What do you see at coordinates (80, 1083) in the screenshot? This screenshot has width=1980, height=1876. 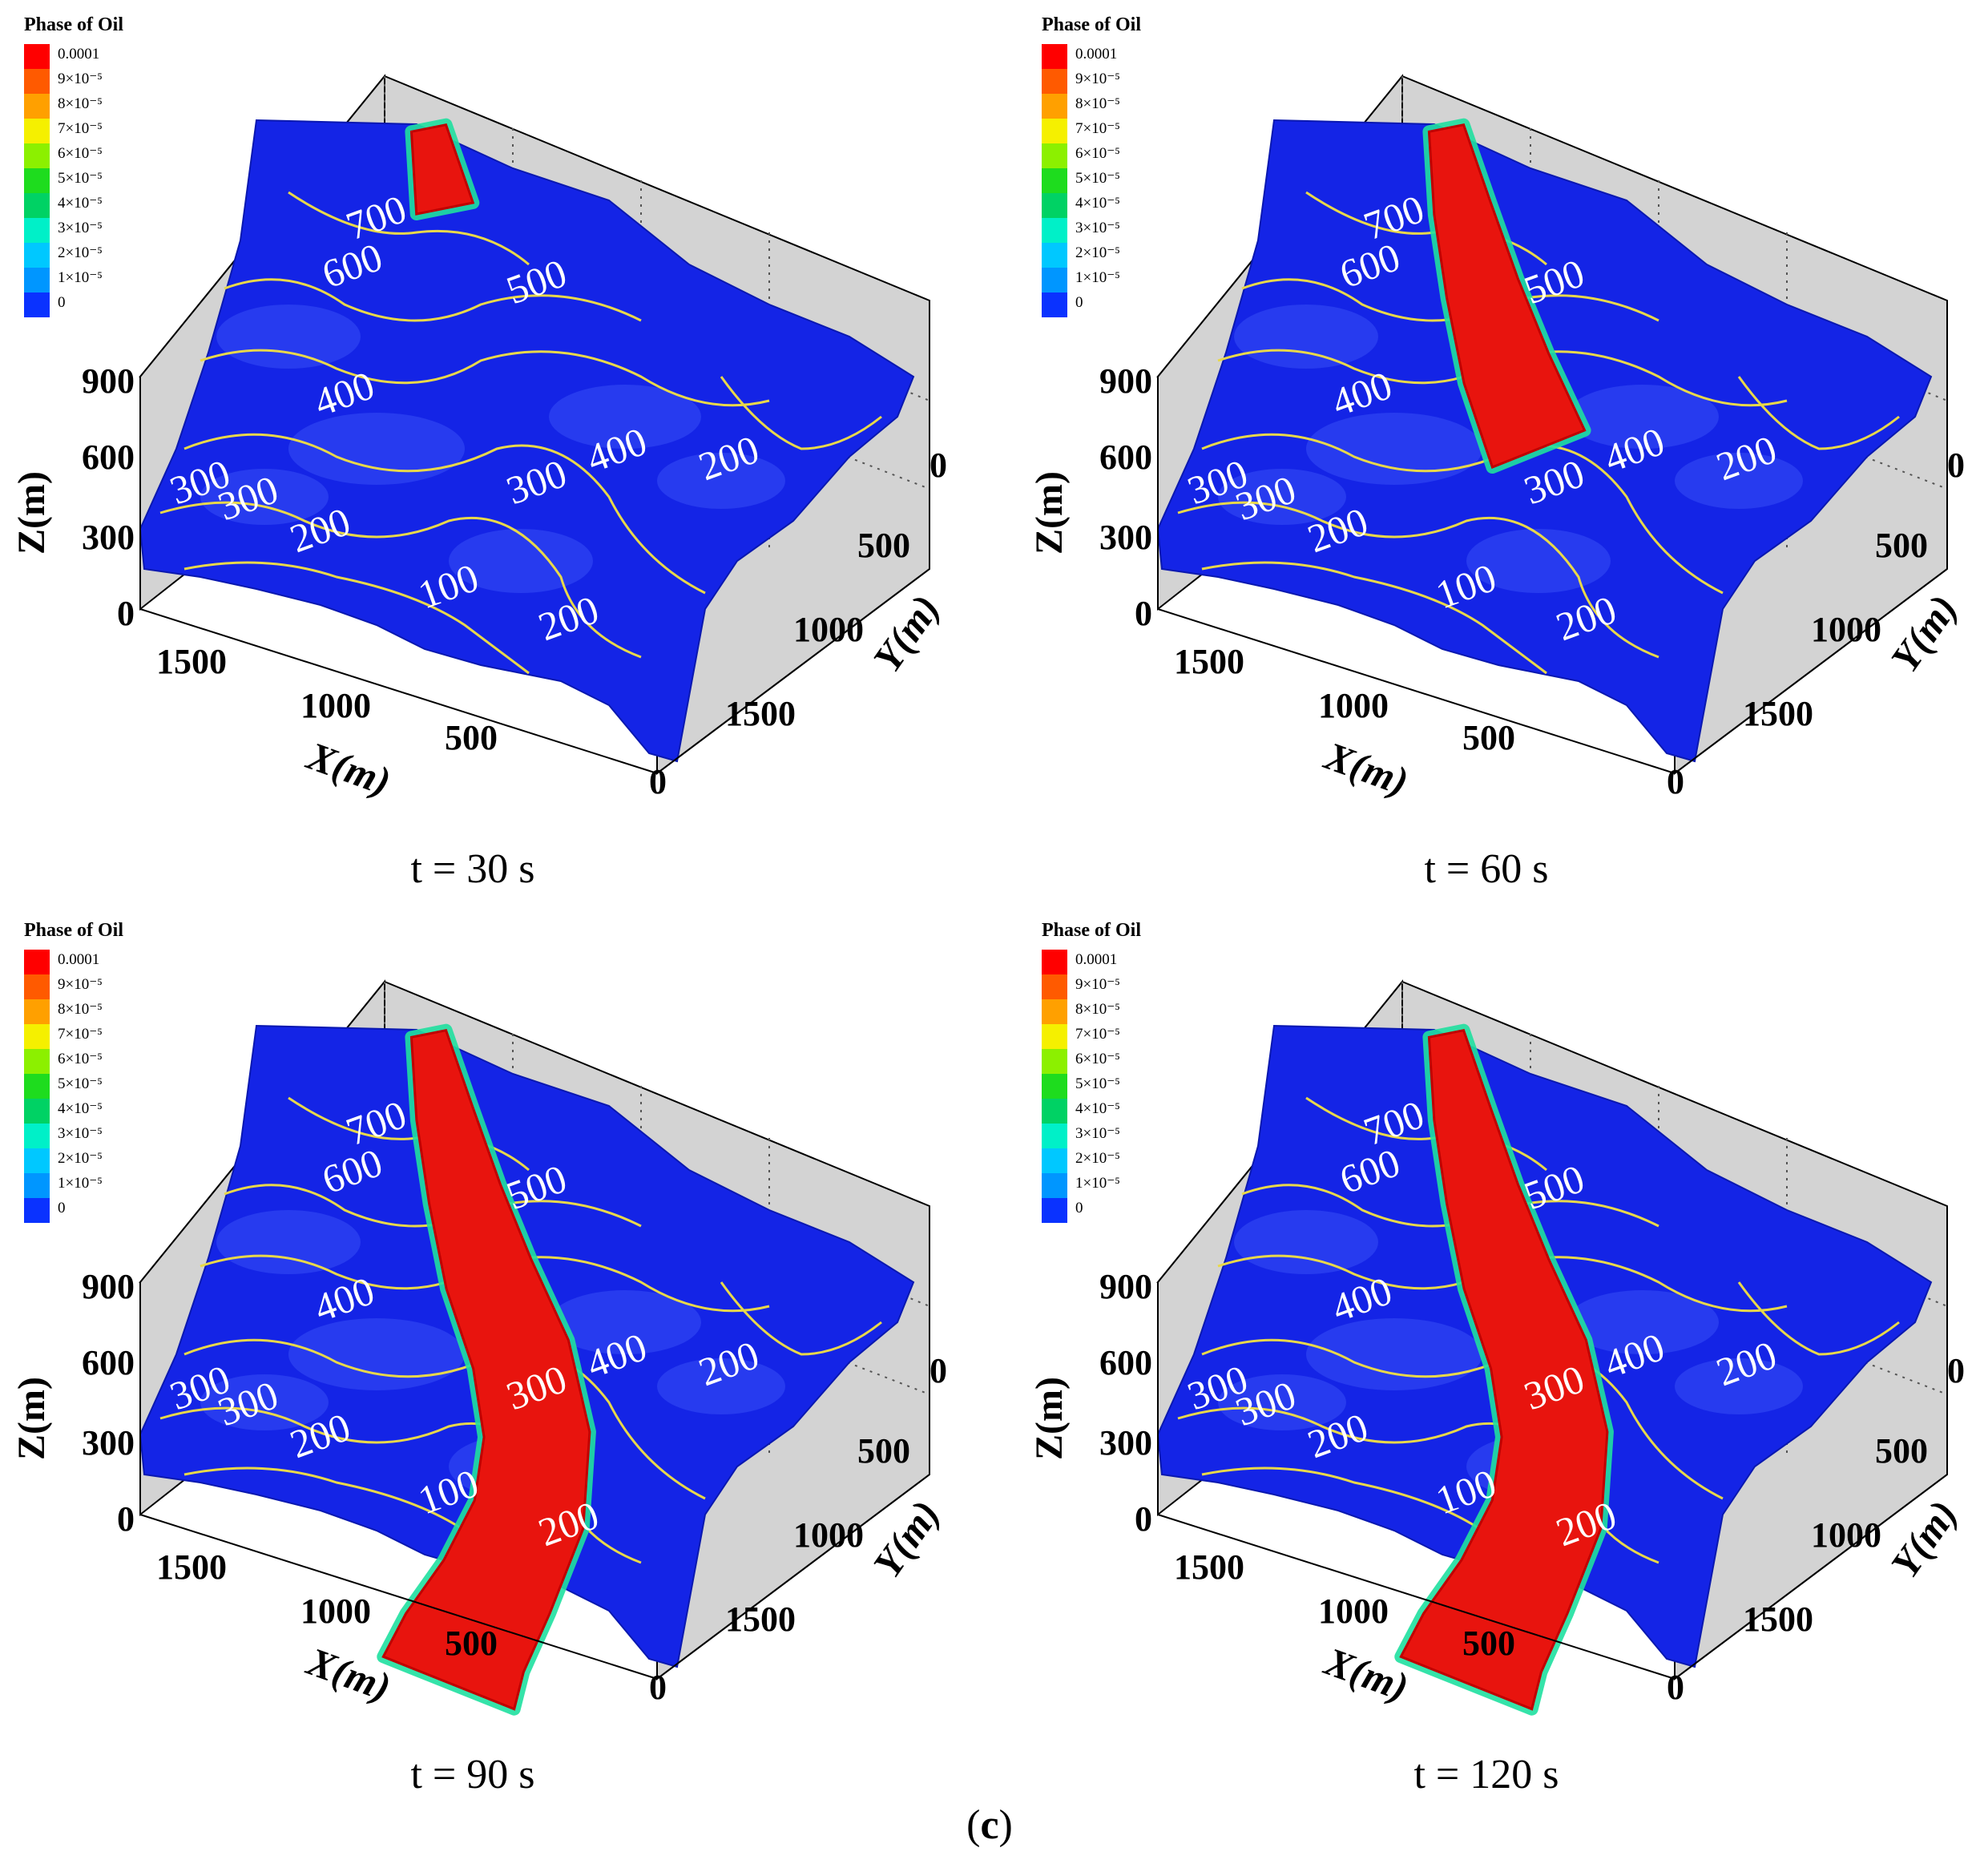 I see `legend-label: 5×10⁻⁵` at bounding box center [80, 1083].